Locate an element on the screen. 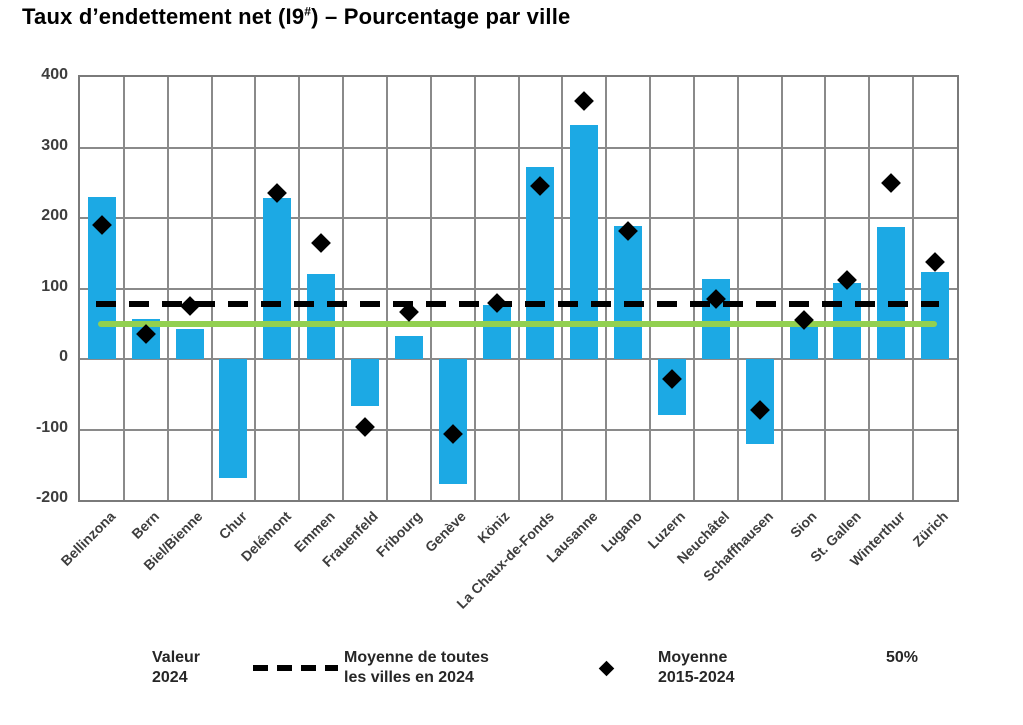  y-axis-tick-label: 0 is located at coordinates (63, 356).